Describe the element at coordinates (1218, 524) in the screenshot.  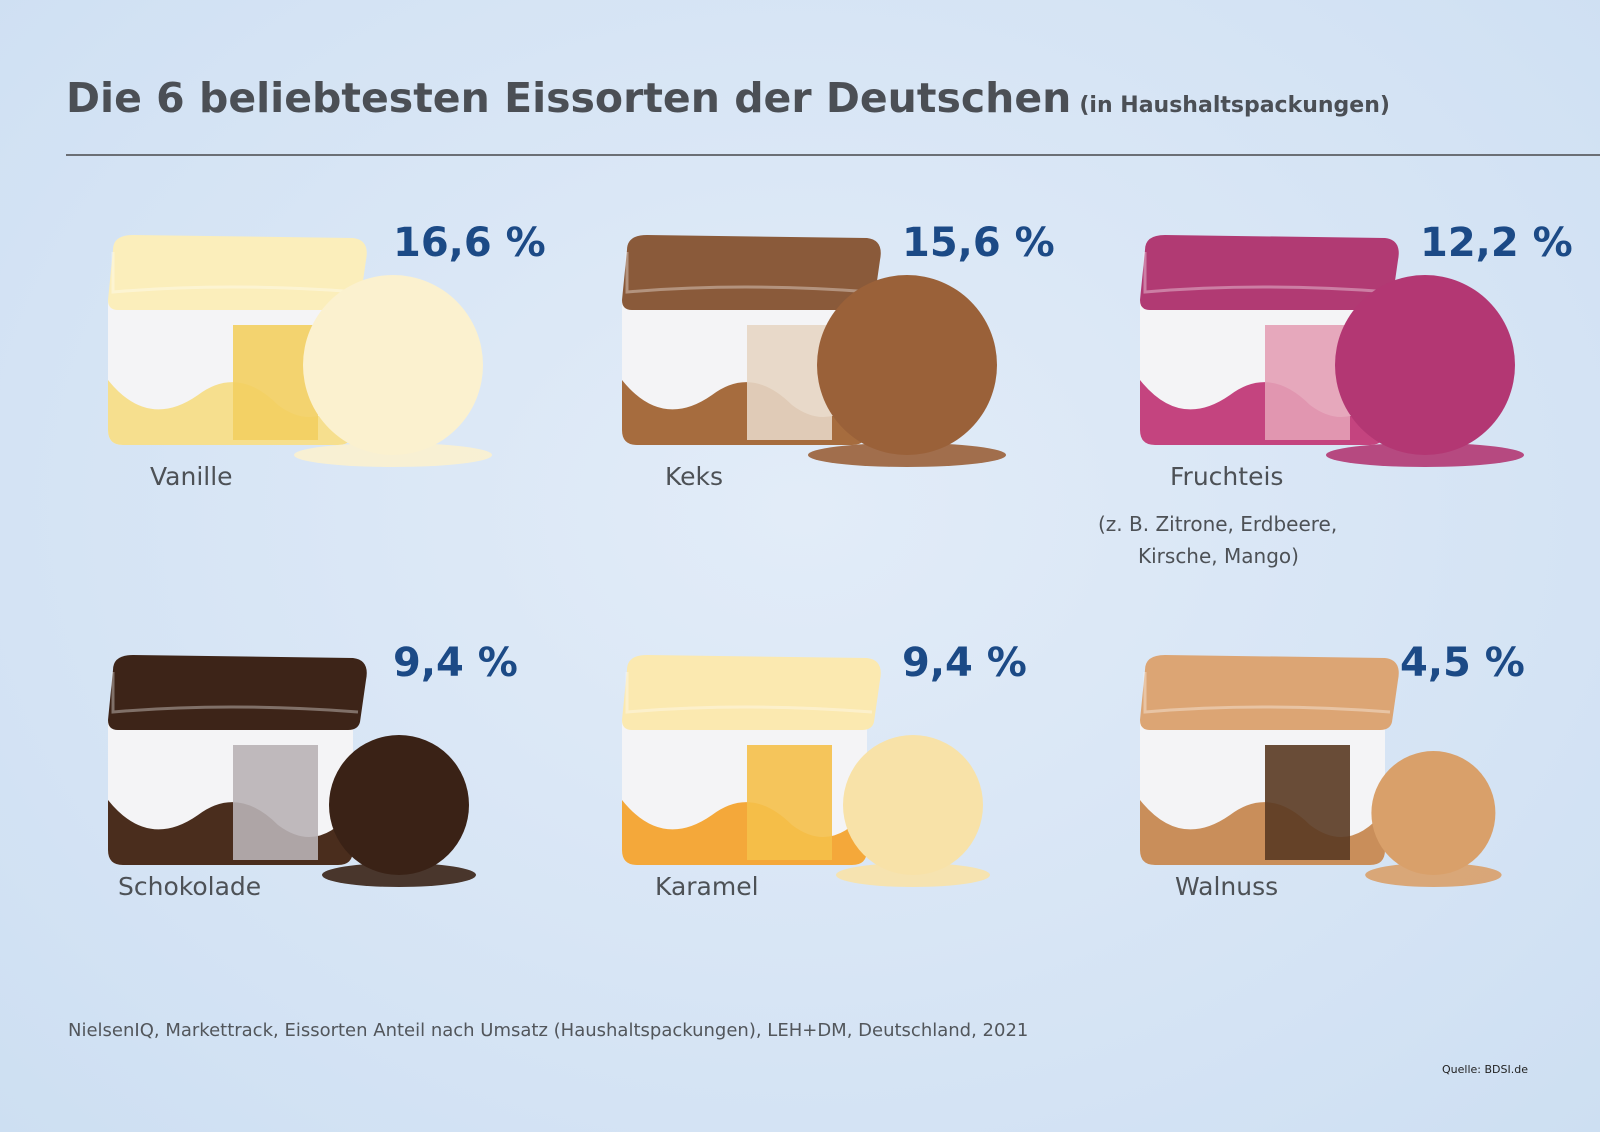
I see `flavor-note: (z. B. Zitrone, Erdbeere,` at that location.